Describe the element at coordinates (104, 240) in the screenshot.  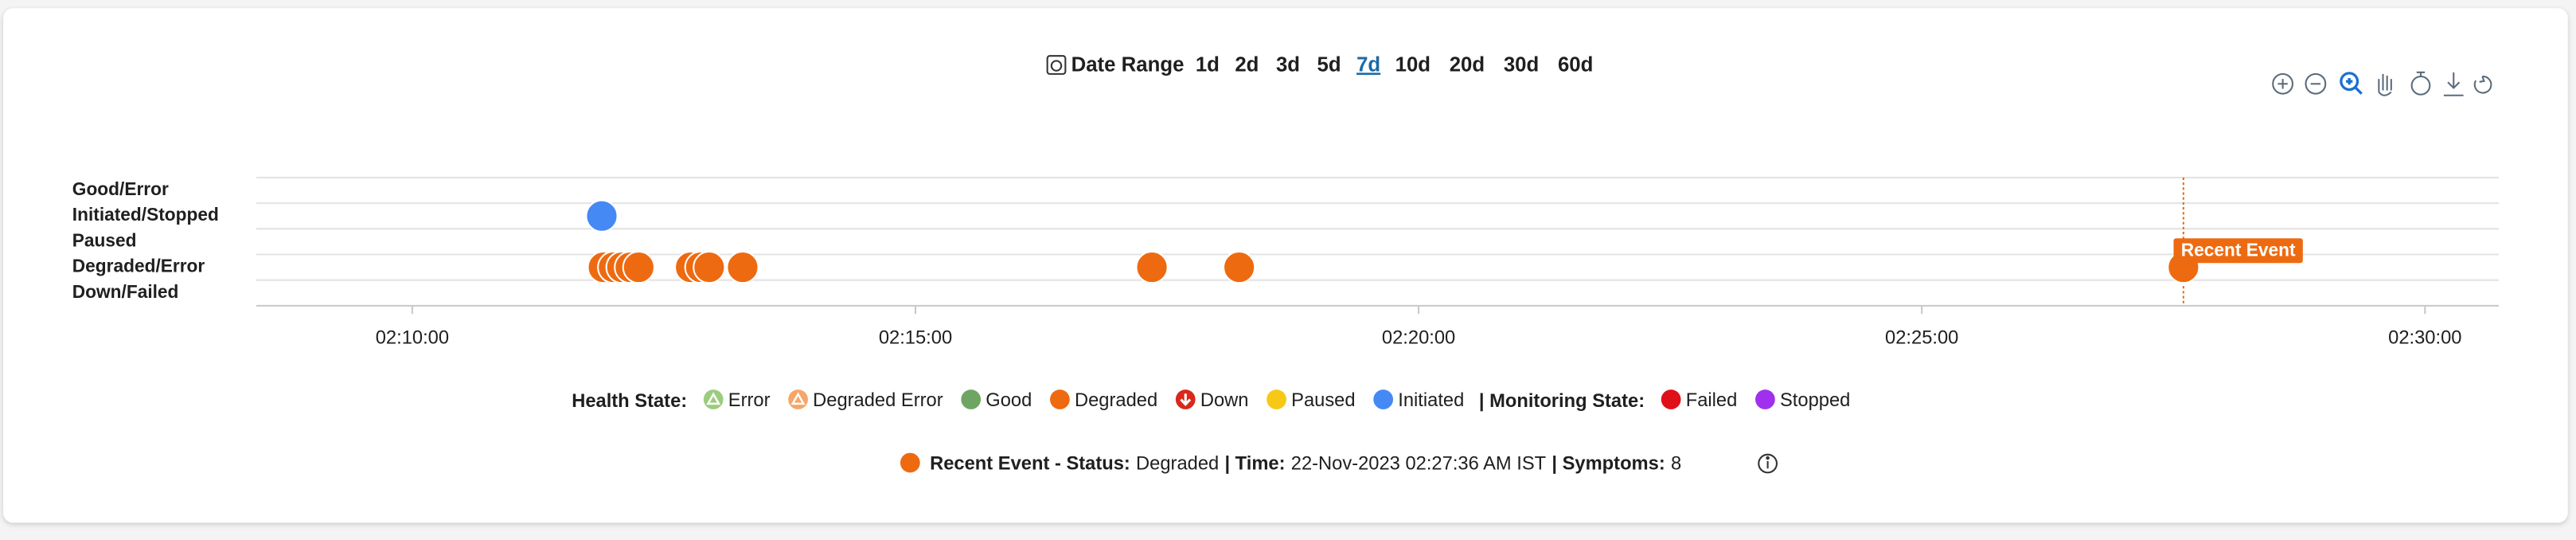
I see `y-tick-label: Paused` at that location.